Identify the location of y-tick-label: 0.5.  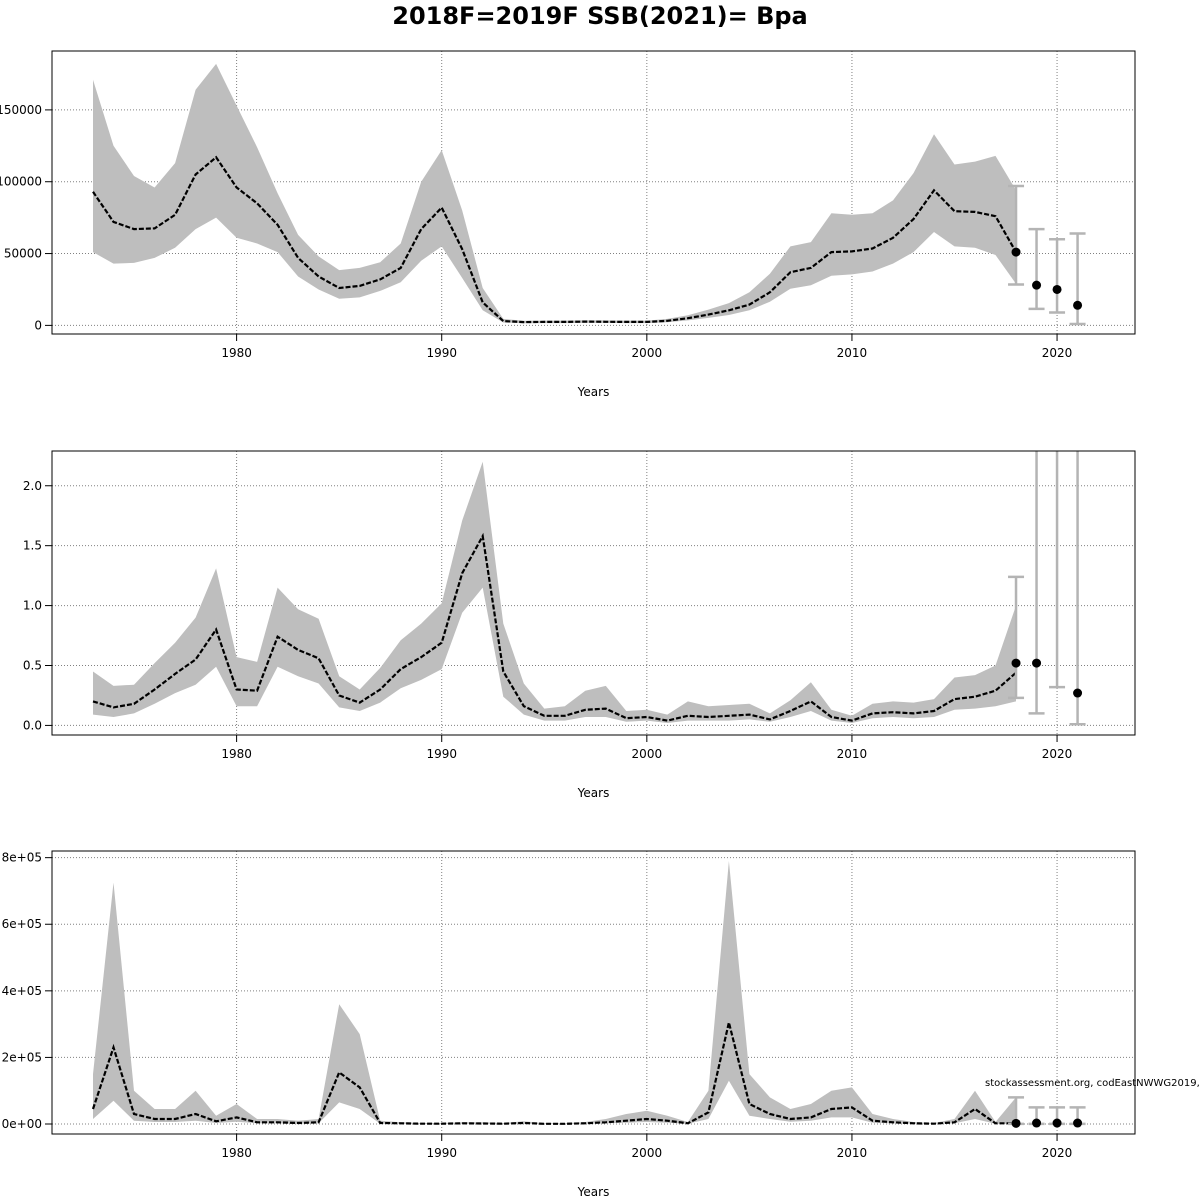
(32, 665).